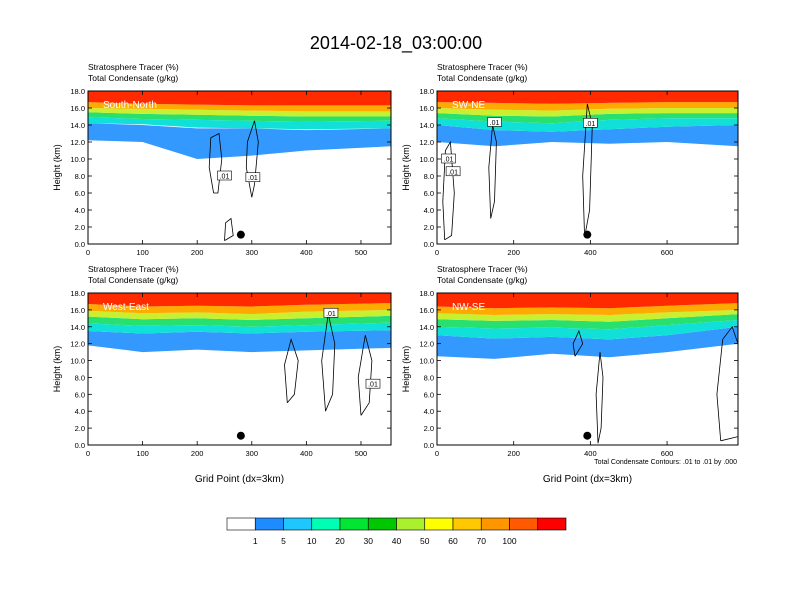  What do you see at coordinates (80, 411) in the screenshot?
I see `y-tick-label: 4.0` at bounding box center [80, 411].